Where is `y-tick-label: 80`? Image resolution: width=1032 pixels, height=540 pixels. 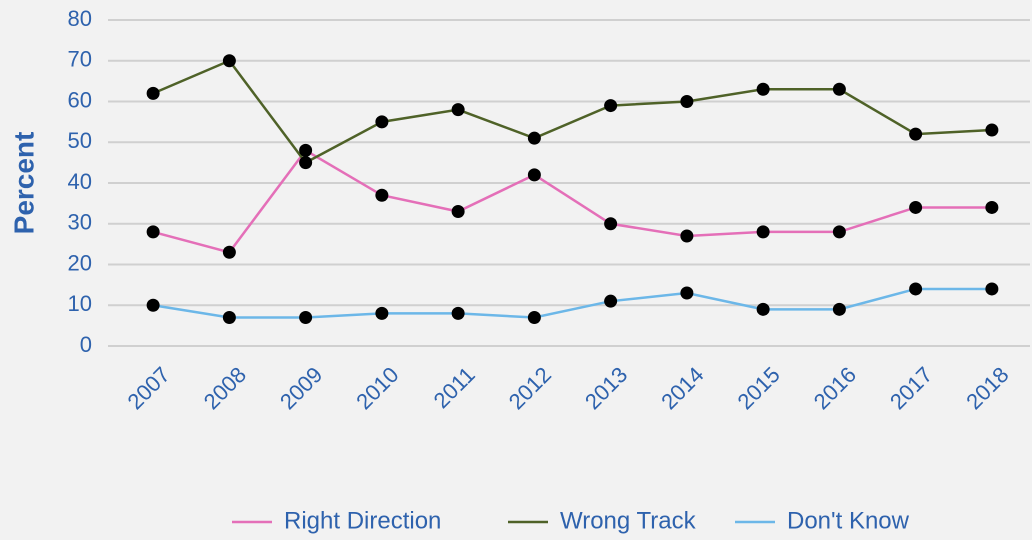 y-tick-label: 80 is located at coordinates (80, 18).